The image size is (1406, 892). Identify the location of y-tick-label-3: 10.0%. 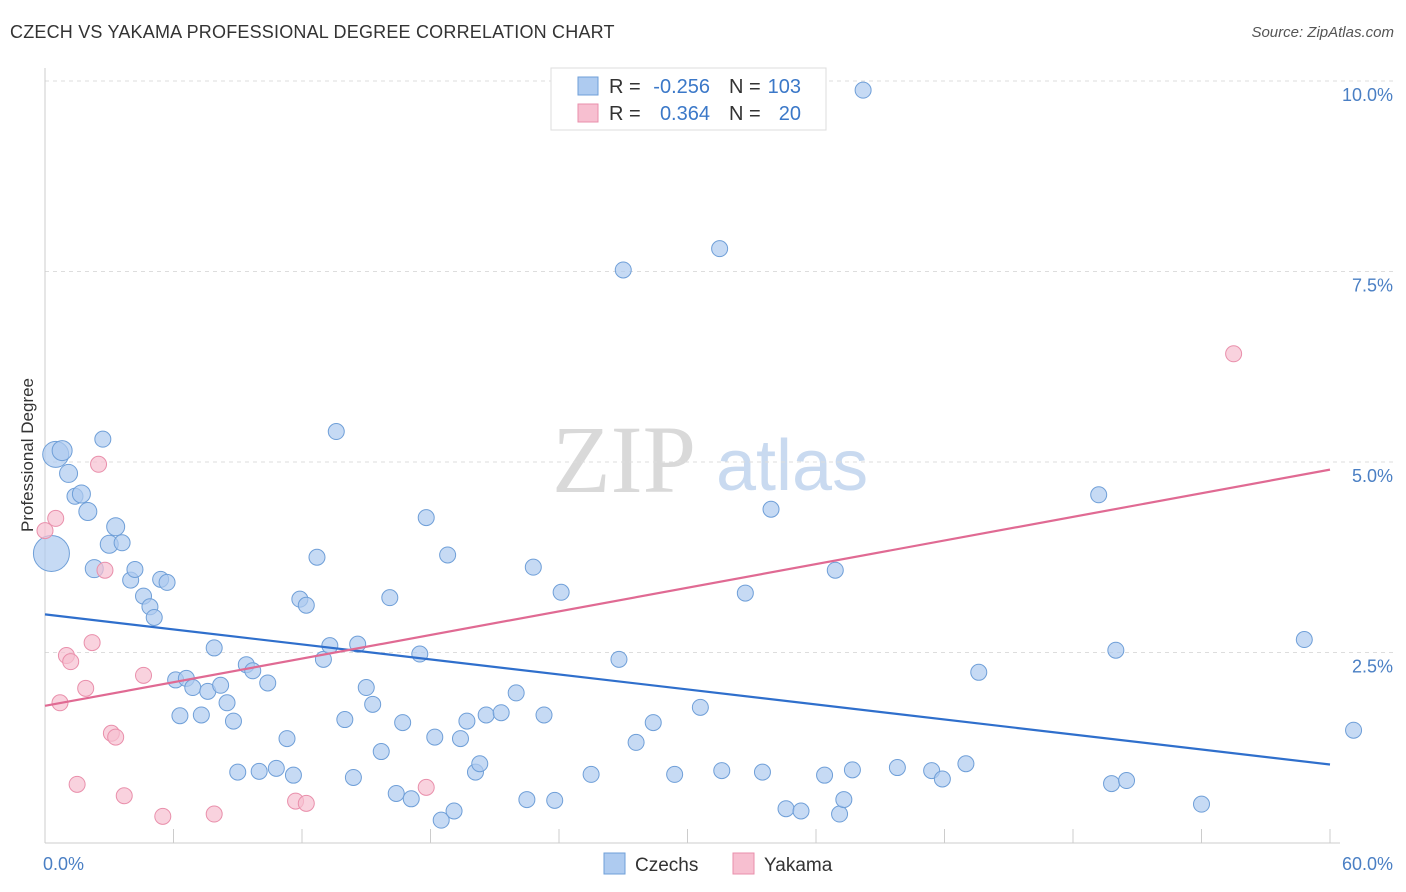
(1367, 95).